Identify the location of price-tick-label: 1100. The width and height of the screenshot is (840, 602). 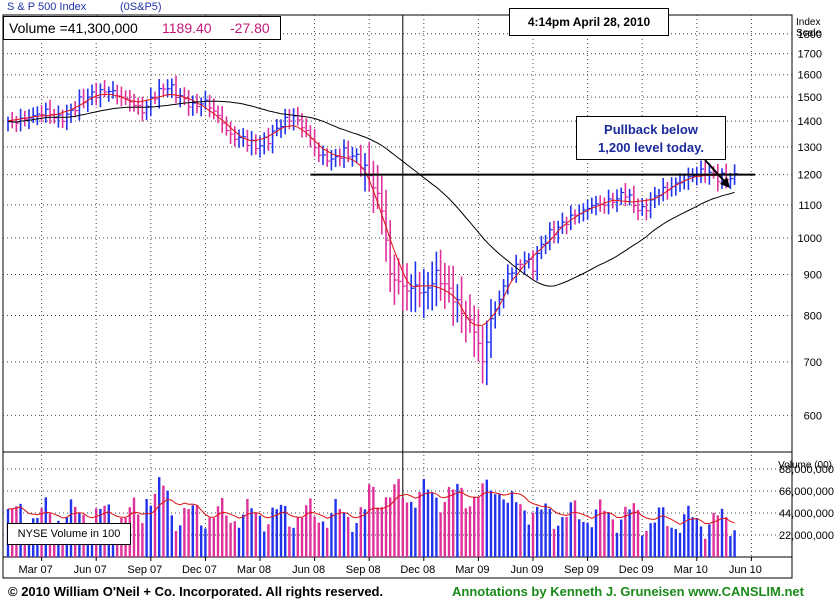
(810, 206).